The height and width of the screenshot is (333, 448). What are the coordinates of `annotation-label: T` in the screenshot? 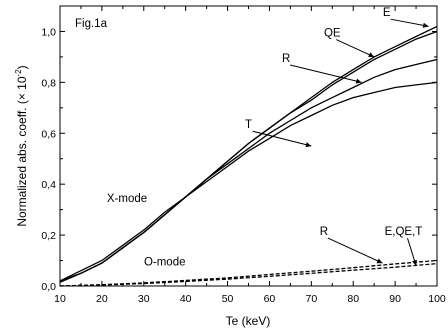 It's located at (248, 125).